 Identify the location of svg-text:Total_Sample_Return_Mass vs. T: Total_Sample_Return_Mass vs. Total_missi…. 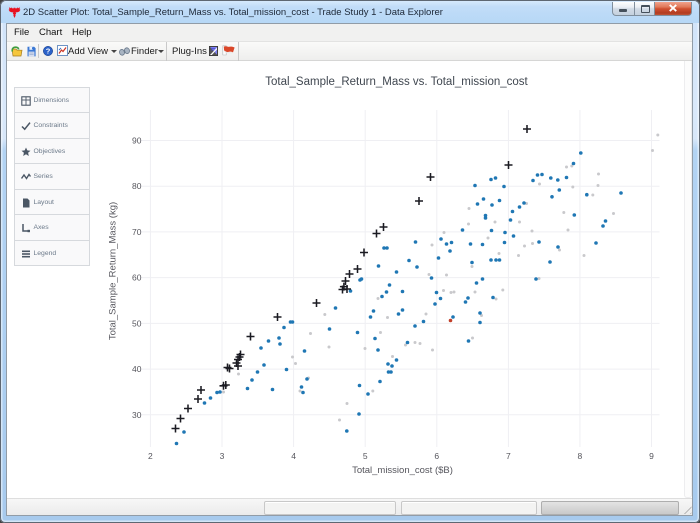
(396, 82).